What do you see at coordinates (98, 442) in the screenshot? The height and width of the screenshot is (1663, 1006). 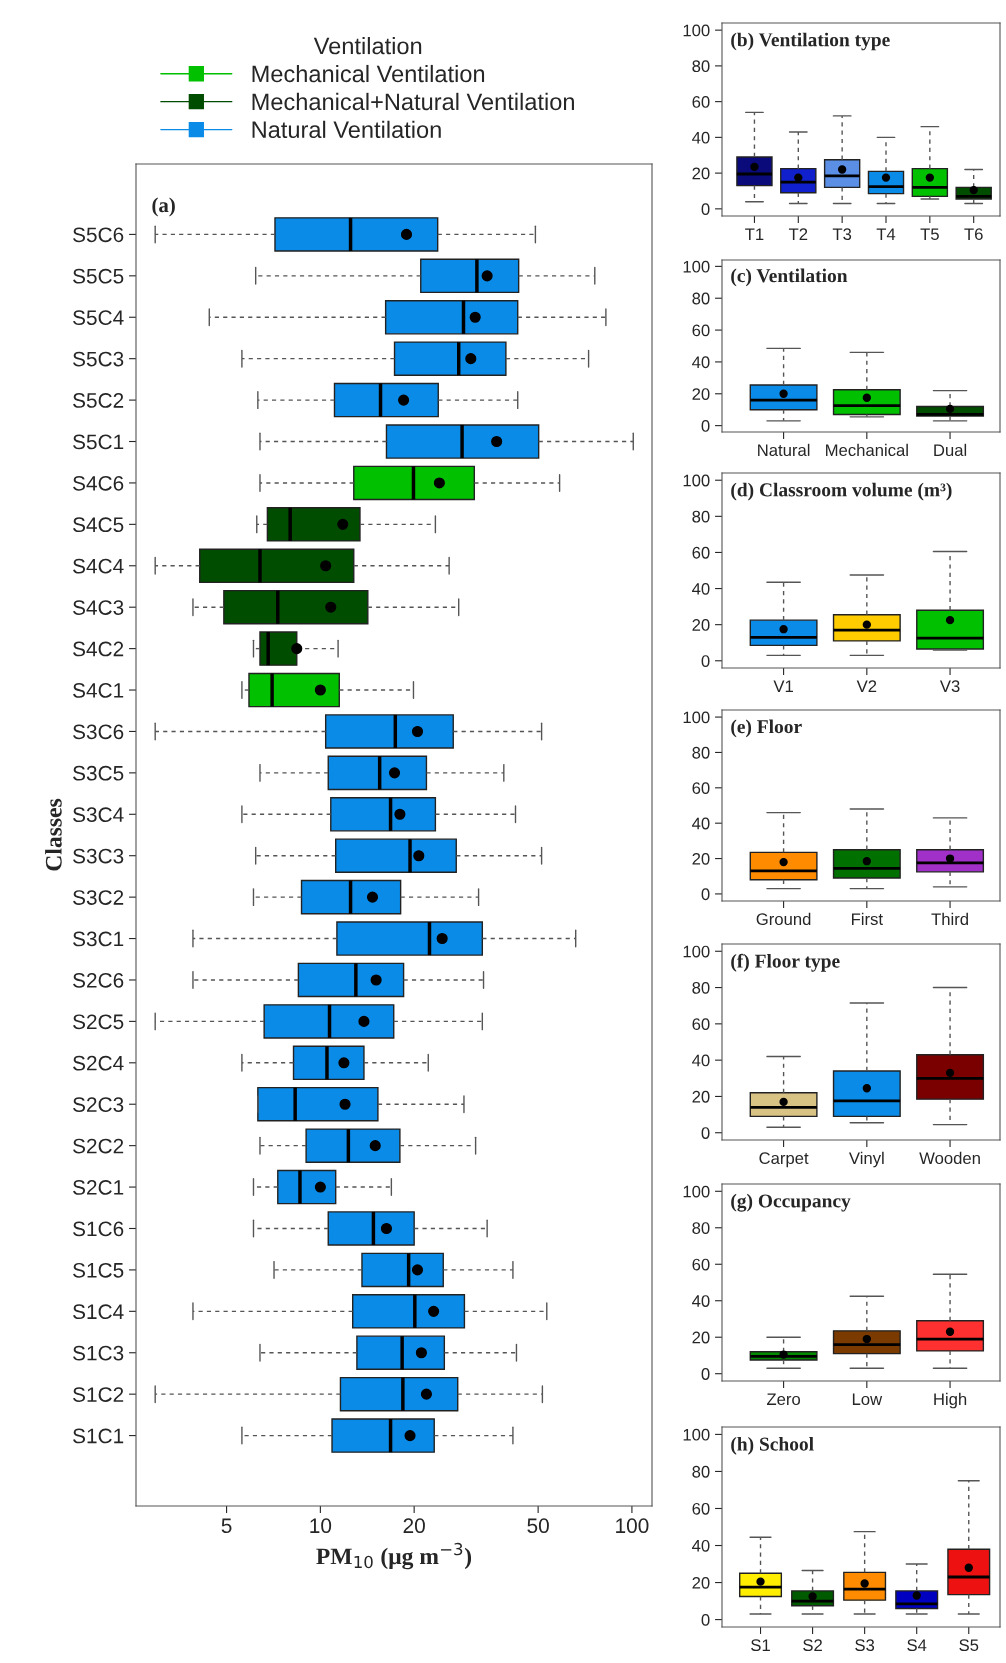 I see `y-tick-label: S5C1` at bounding box center [98, 442].